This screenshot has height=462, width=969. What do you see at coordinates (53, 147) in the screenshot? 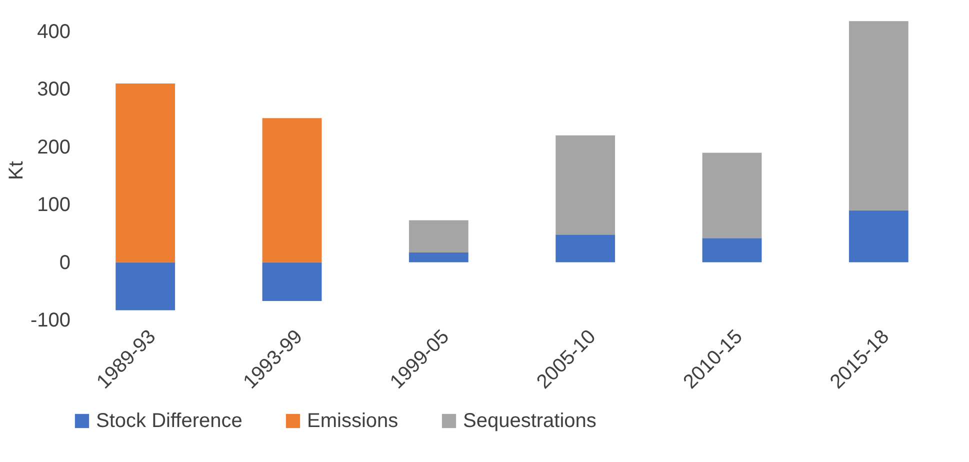
I see `y-tick-label: 200` at bounding box center [53, 147].